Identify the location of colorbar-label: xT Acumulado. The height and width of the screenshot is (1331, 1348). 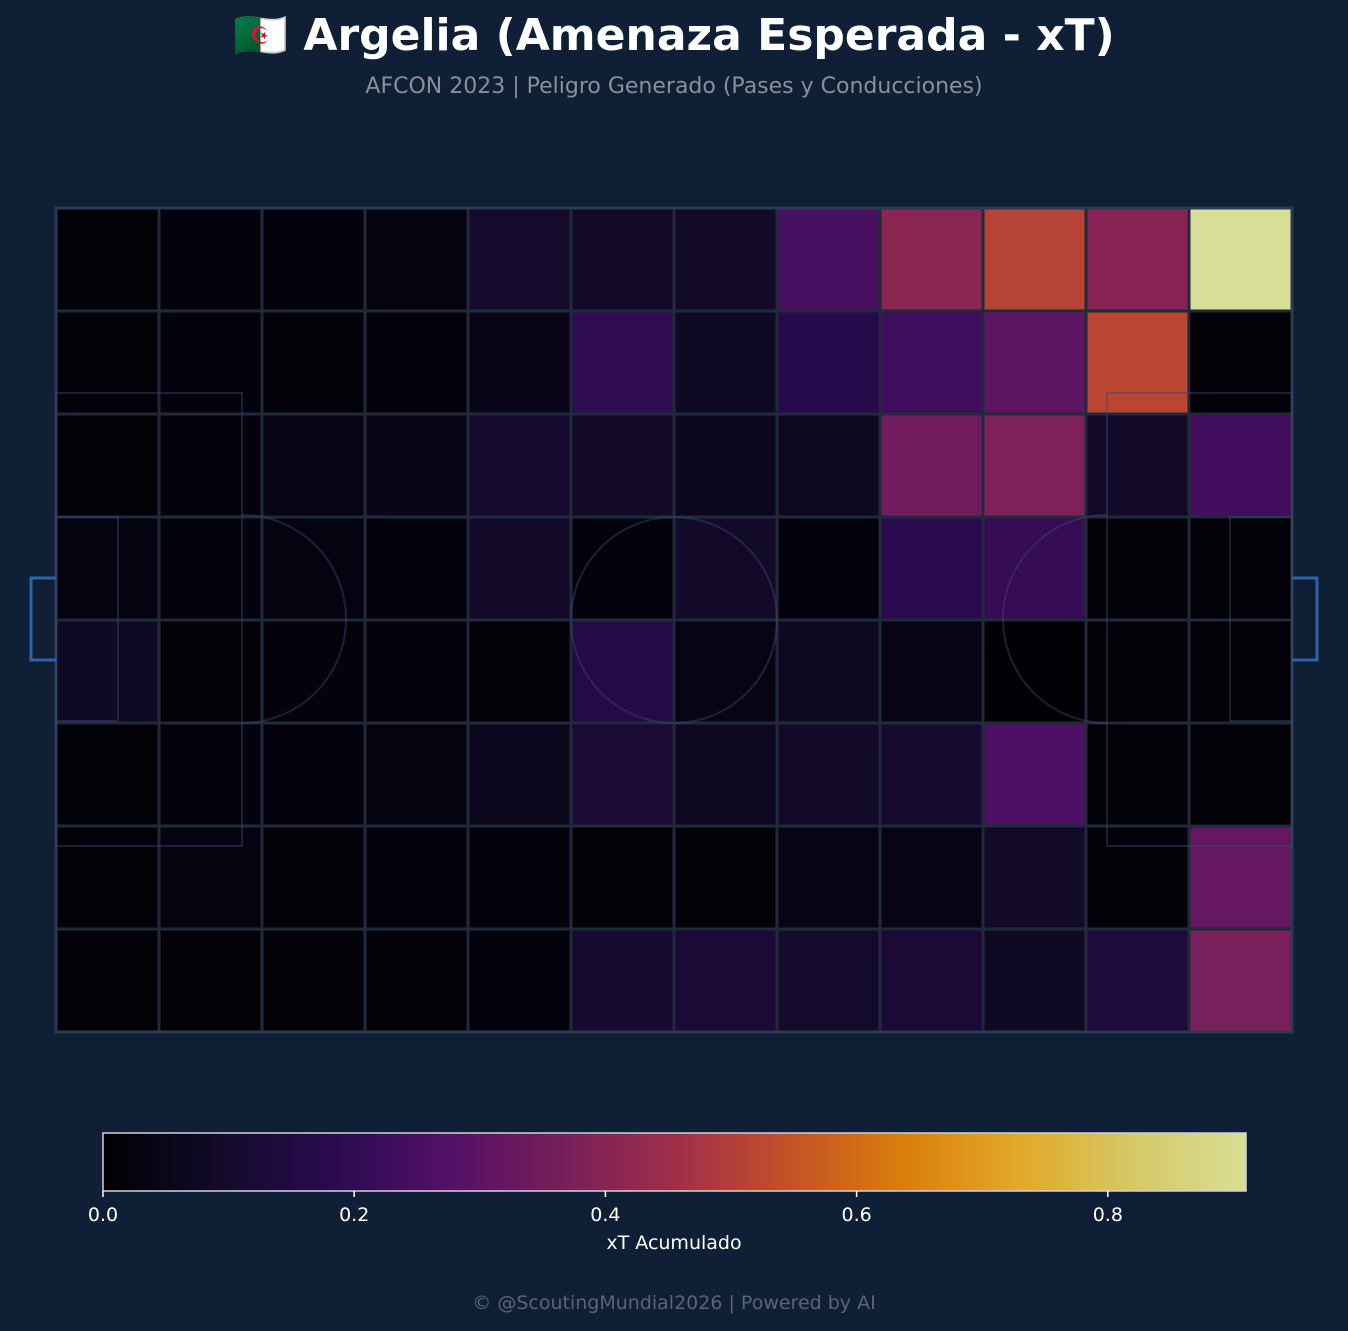
(674, 1243).